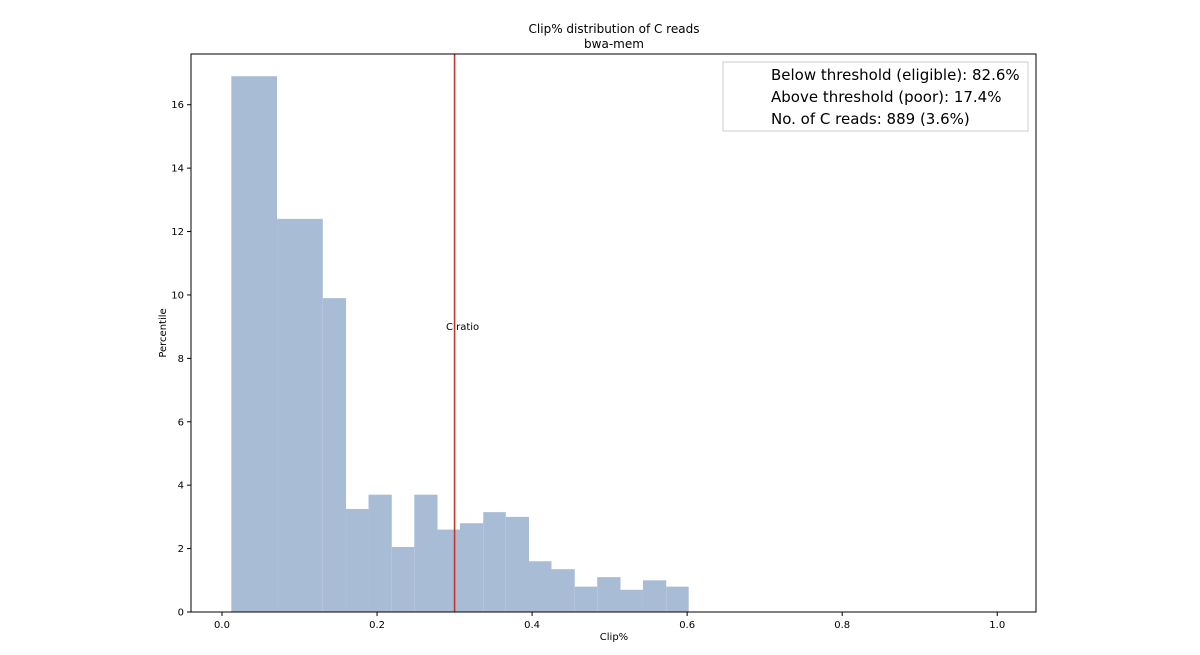  What do you see at coordinates (870, 119) in the screenshot?
I see `legend-entry-read-count: No. of C reads: 889 (3.6%)` at bounding box center [870, 119].